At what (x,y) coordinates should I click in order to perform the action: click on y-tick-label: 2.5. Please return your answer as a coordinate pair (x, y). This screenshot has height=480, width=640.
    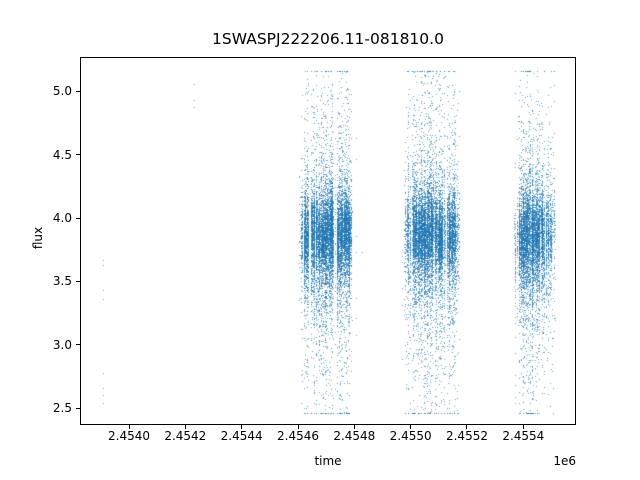
    Looking at the image, I should click on (62, 408).